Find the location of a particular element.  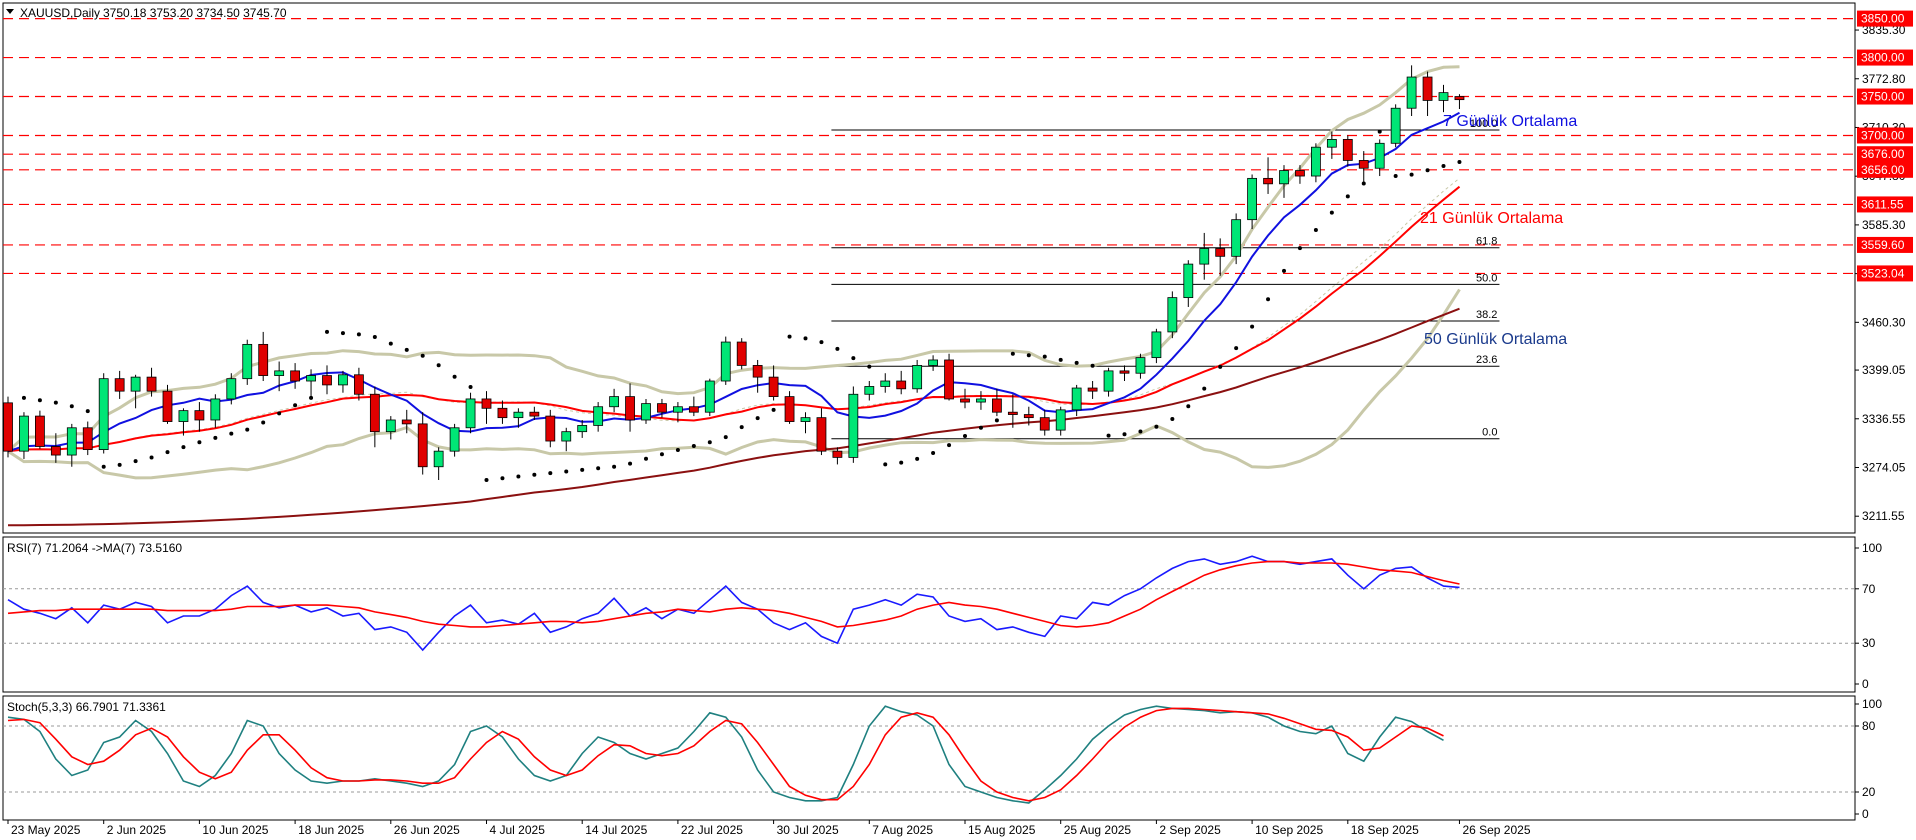

price-tag-label: 3656.00 is located at coordinates (1883, 170).